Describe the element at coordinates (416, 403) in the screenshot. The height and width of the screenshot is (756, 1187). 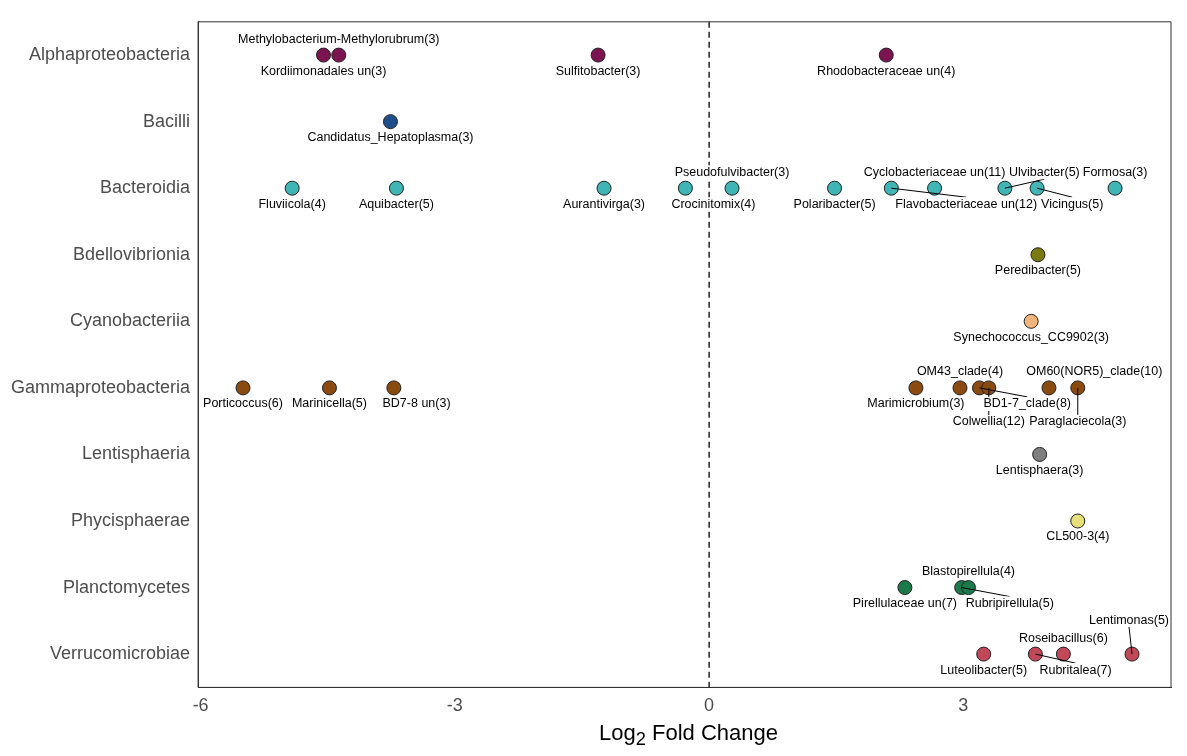
I see `annotation: BD7-8 un(3)` at that location.